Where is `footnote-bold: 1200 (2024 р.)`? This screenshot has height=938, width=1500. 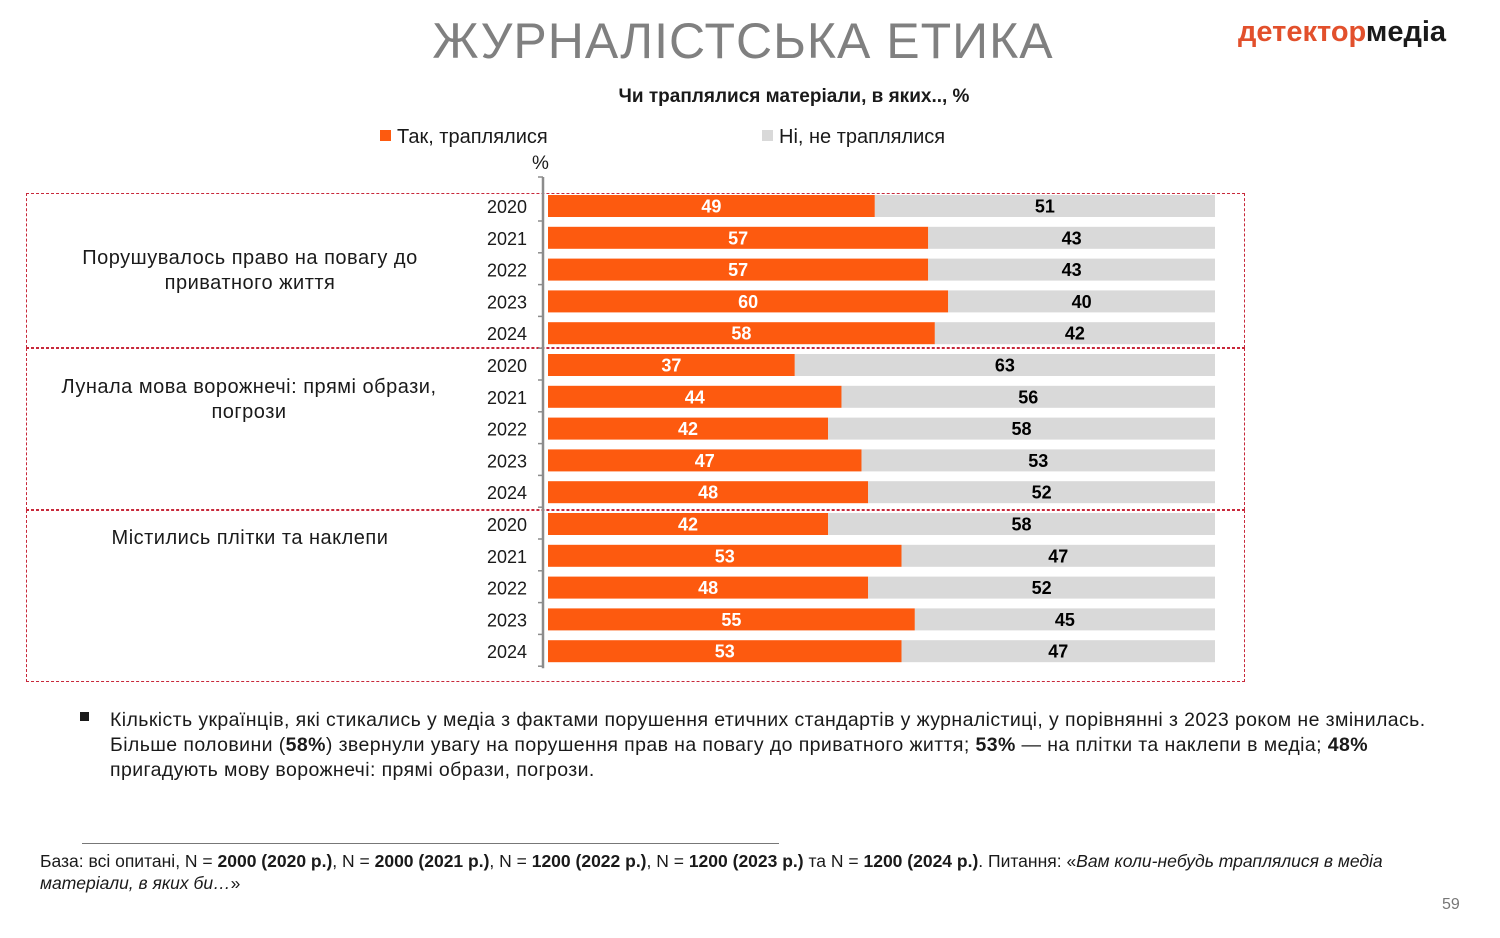 footnote-bold: 1200 (2024 р.) is located at coordinates (921, 861).